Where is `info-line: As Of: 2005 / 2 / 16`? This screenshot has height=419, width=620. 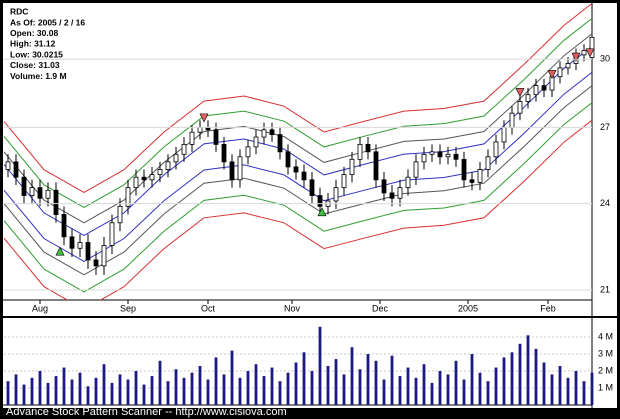 info-line: As Of: 2005 / 2 / 16 is located at coordinates (47, 22).